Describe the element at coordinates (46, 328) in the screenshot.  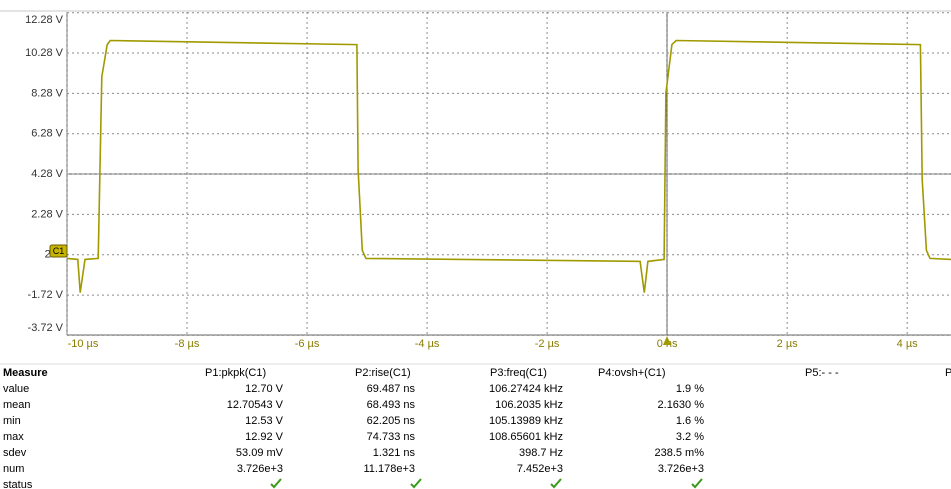
I see `y-tick-label: -3.72 V` at that location.